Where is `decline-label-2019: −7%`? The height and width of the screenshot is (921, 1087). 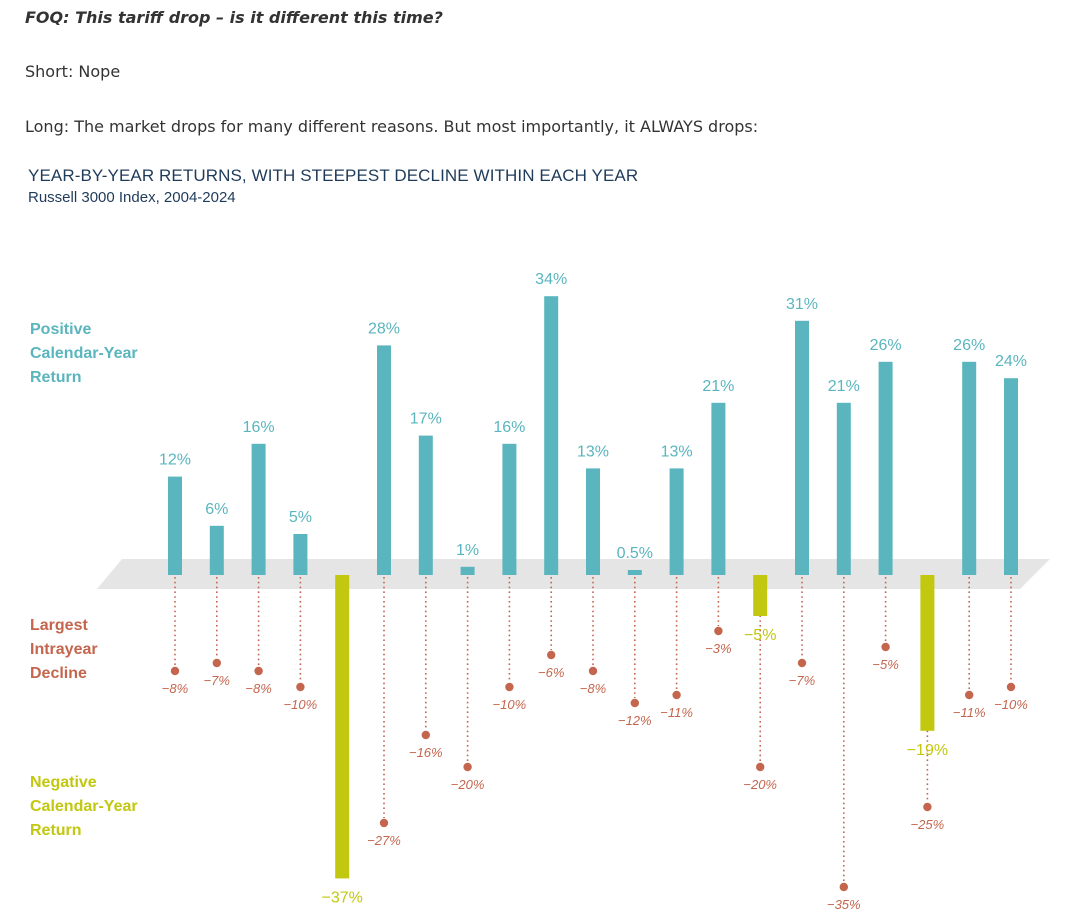 decline-label-2019: −7% is located at coordinates (802, 680).